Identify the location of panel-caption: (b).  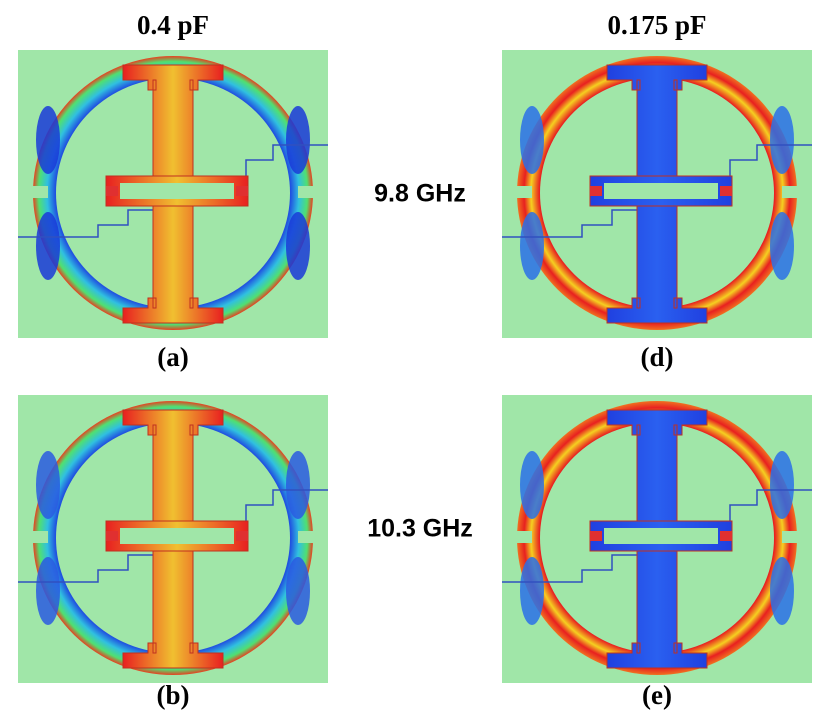
(173, 695).